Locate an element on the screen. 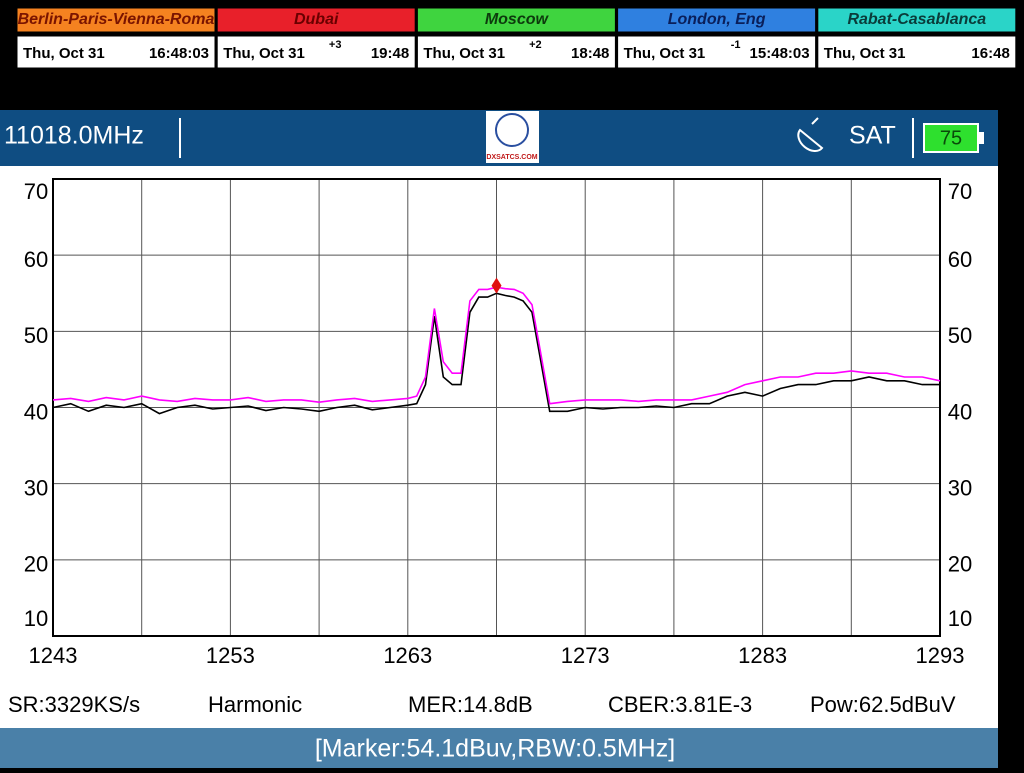 The height and width of the screenshot is (773, 1024). x-tick-label: 1253 is located at coordinates (230, 655).